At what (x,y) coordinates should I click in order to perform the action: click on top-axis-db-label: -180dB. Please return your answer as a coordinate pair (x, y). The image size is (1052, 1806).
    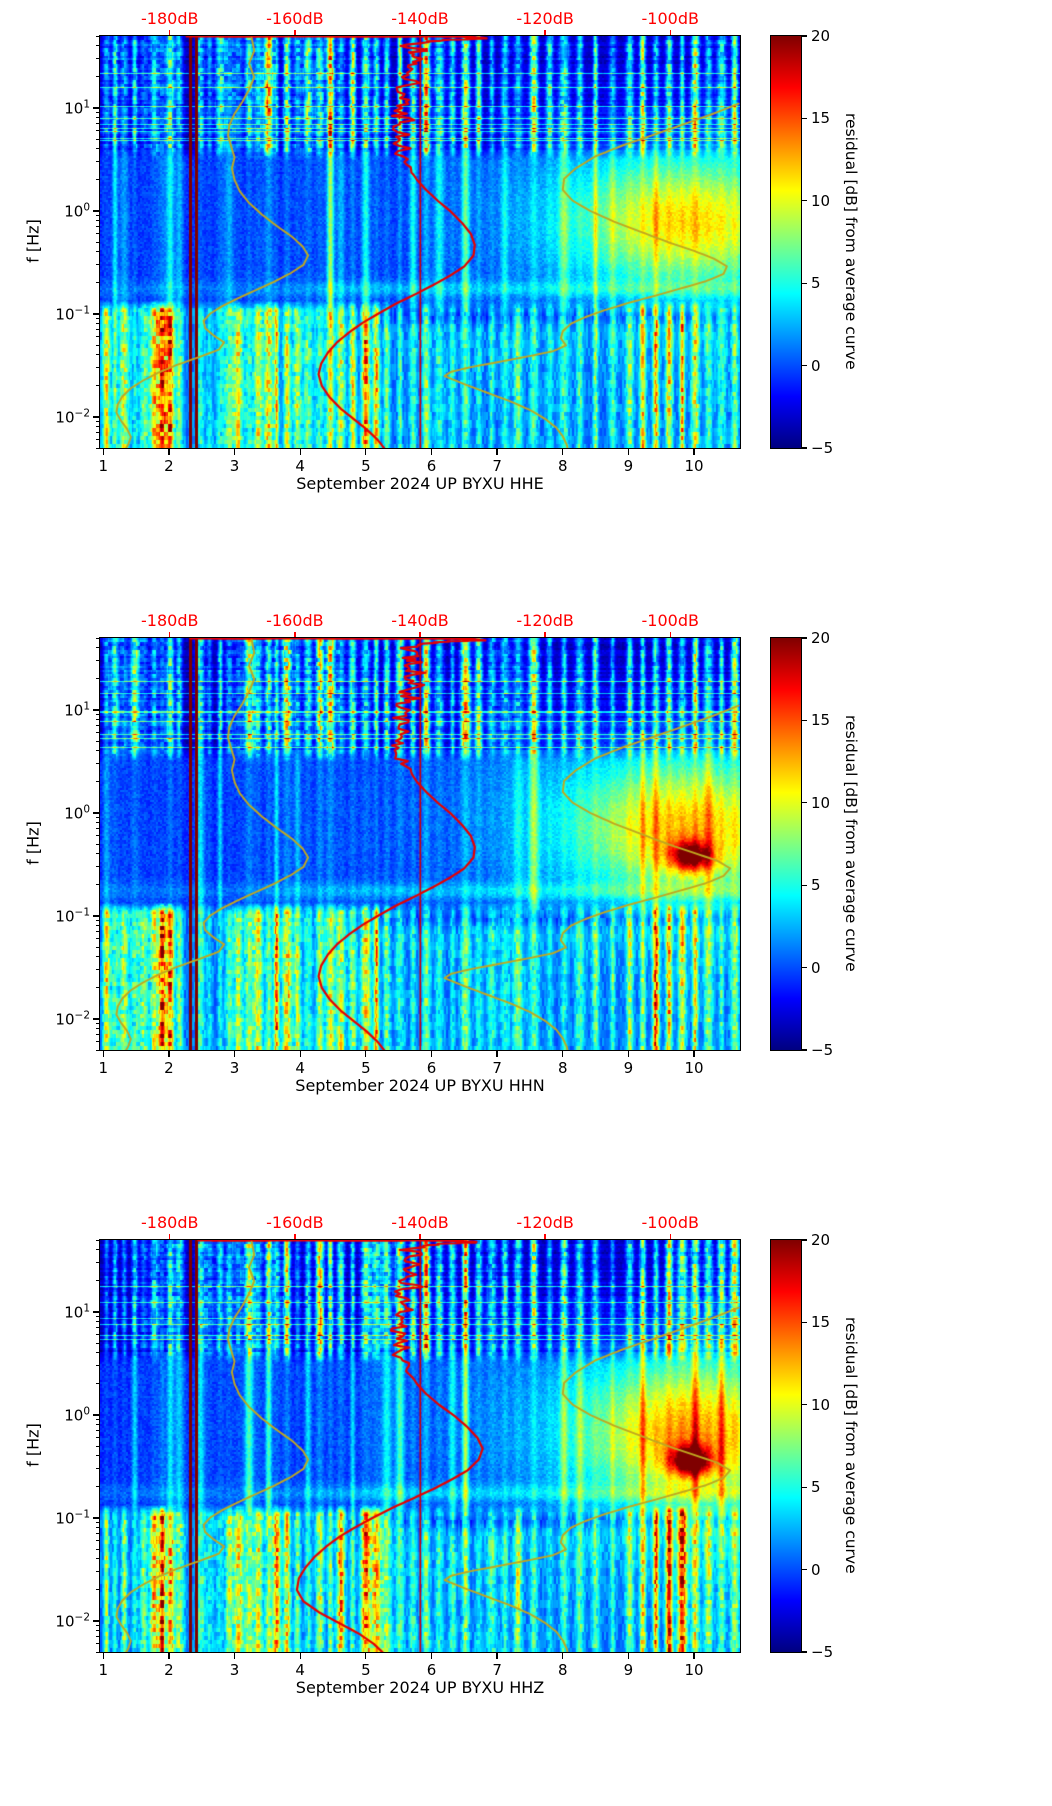
    Looking at the image, I should click on (170, 620).